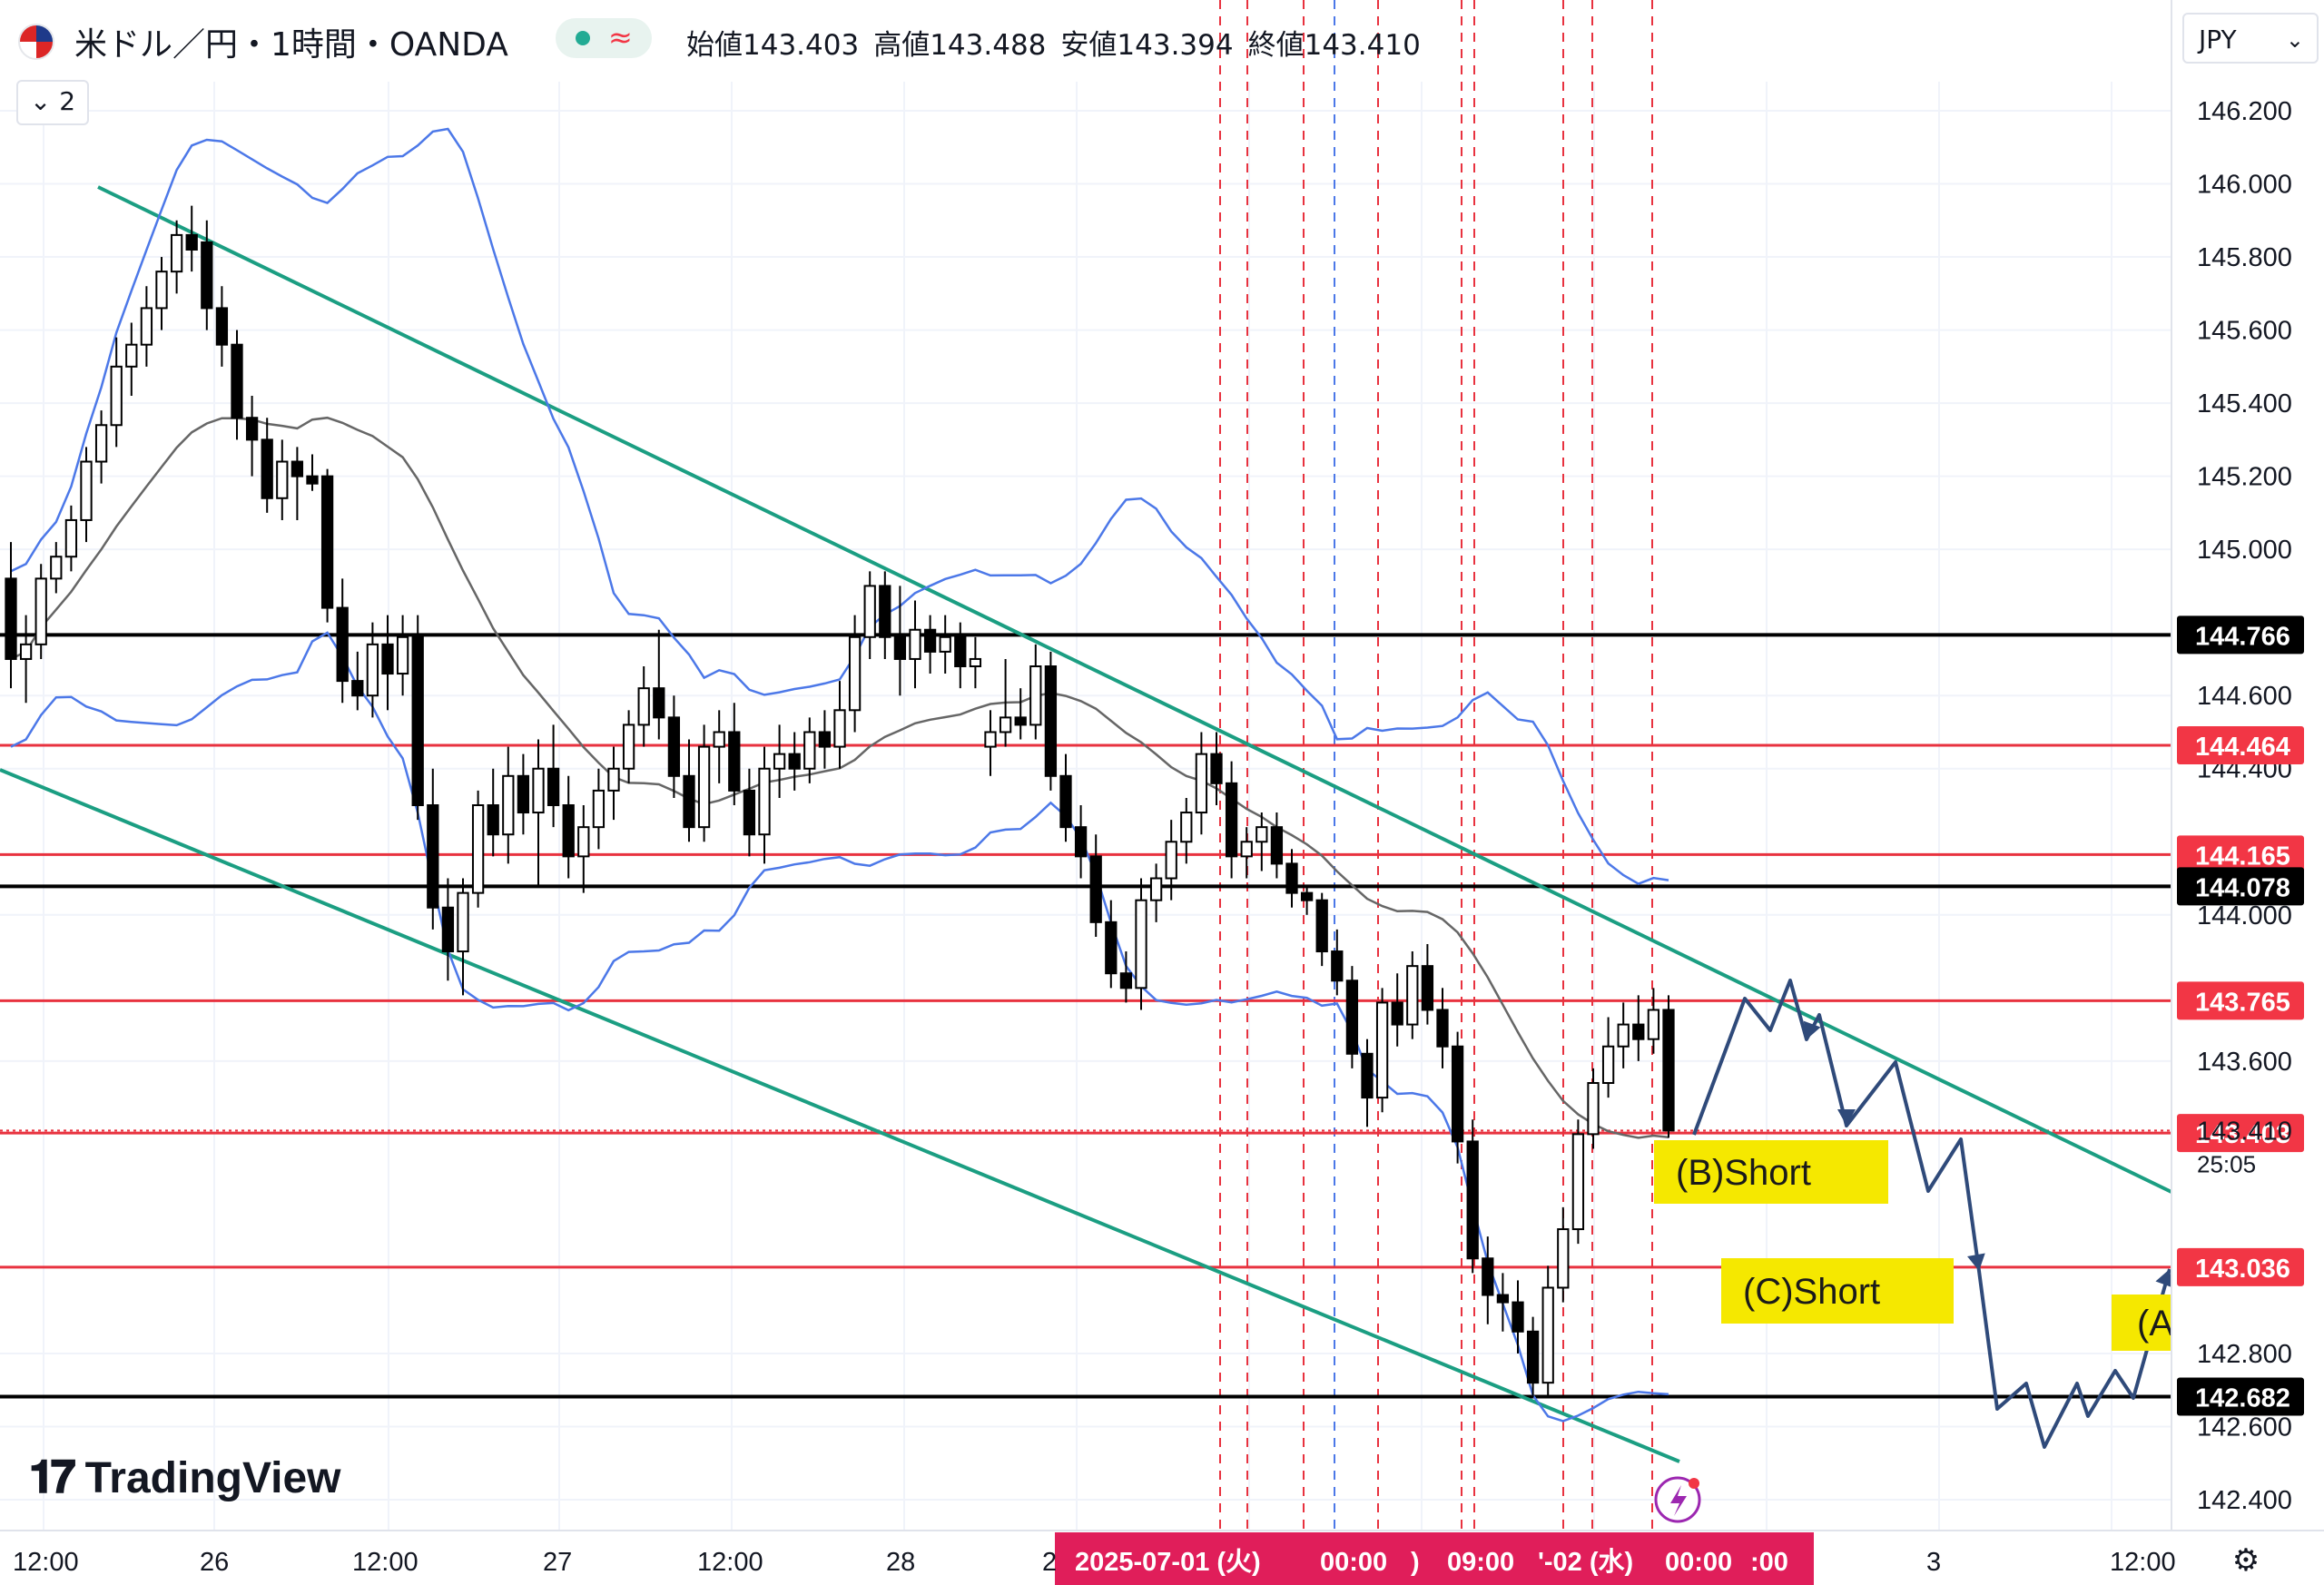 The width and height of the screenshot is (2324, 1585). Describe the element at coordinates (2244, 915) in the screenshot. I see `price-tick-label: 144.000` at that location.